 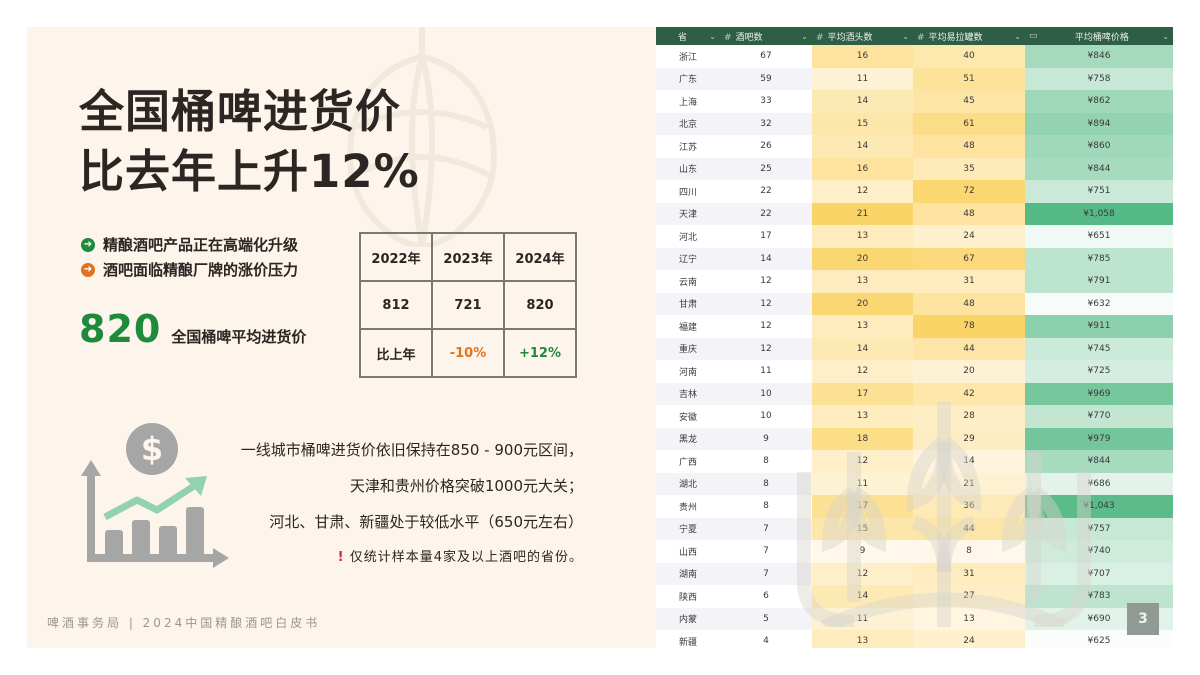 What do you see at coordinates (914, 213) in the screenshot?
I see `table-row: 天津 22 21 48 ¥1,058` at bounding box center [914, 213].